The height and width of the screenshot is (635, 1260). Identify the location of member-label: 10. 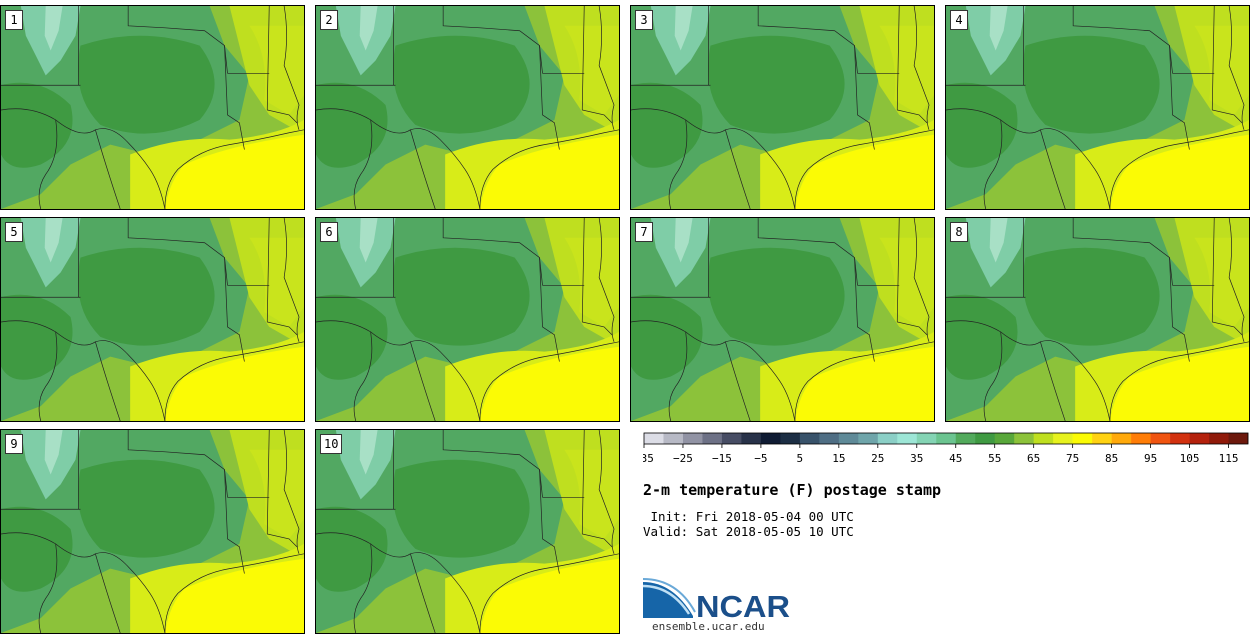
(331, 444).